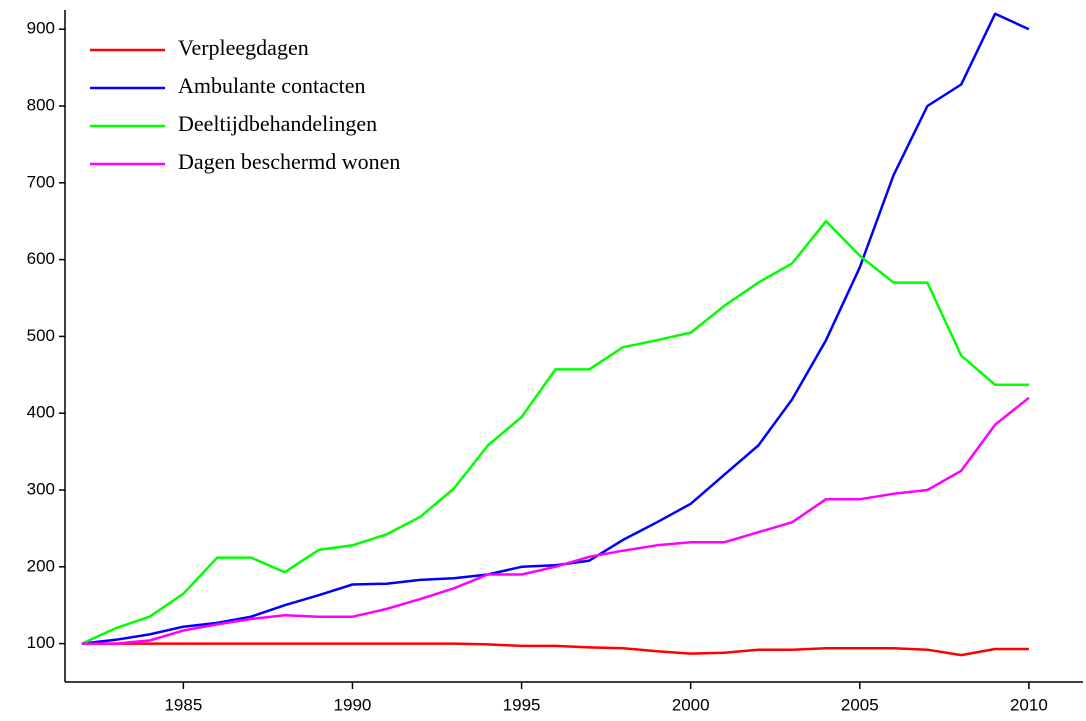 This screenshot has height=721, width=1086. Describe the element at coordinates (41, 181) in the screenshot. I see `y-tick-label: 700` at that location.